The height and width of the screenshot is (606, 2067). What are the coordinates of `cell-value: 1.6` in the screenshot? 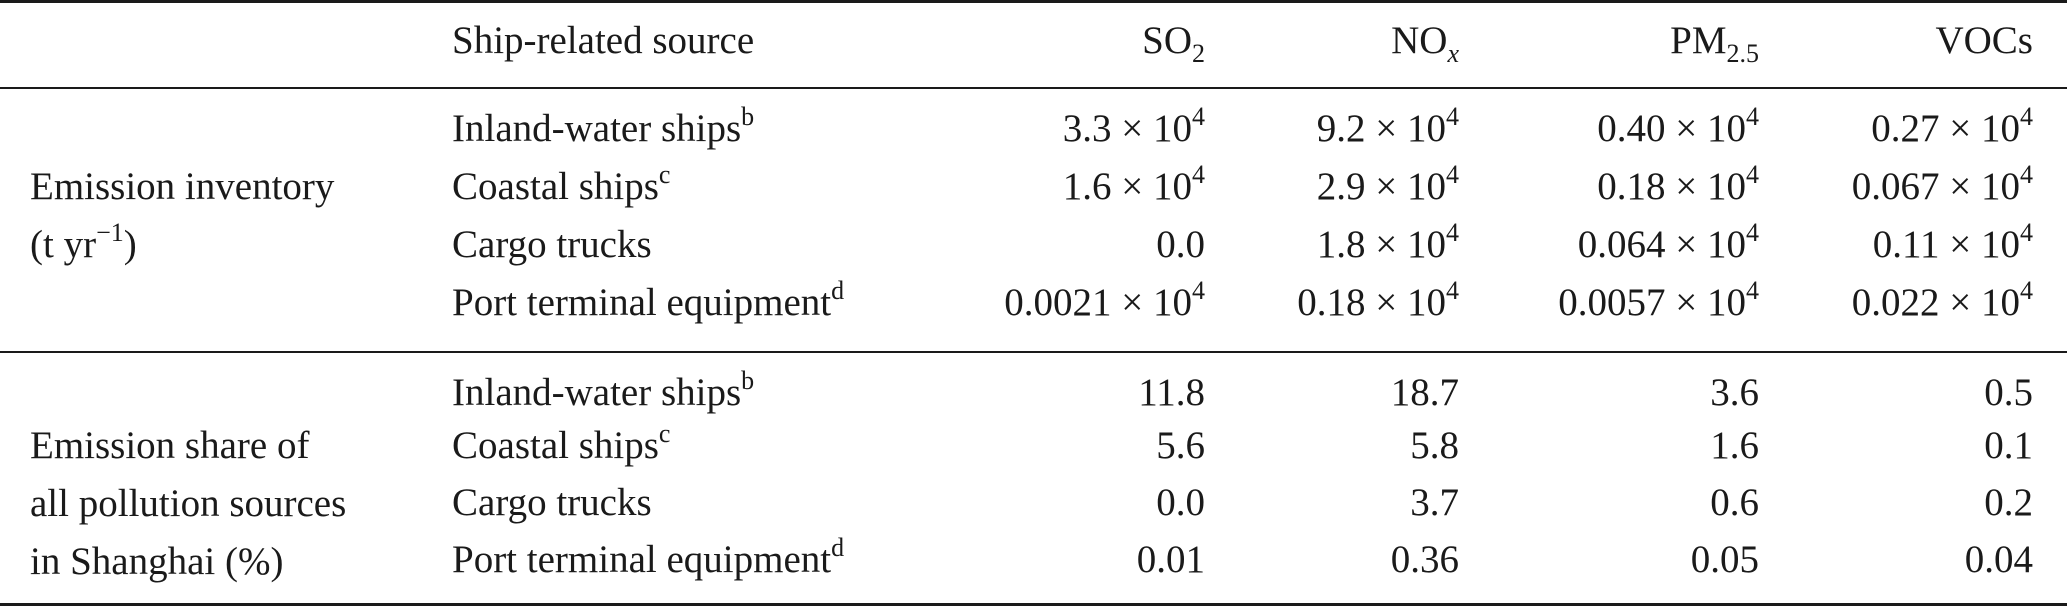 It's located at (1734, 445).